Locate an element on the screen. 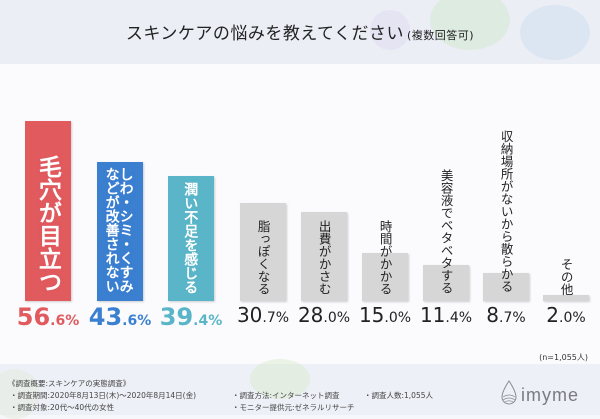  value-integer: 43 is located at coordinates (105, 317).